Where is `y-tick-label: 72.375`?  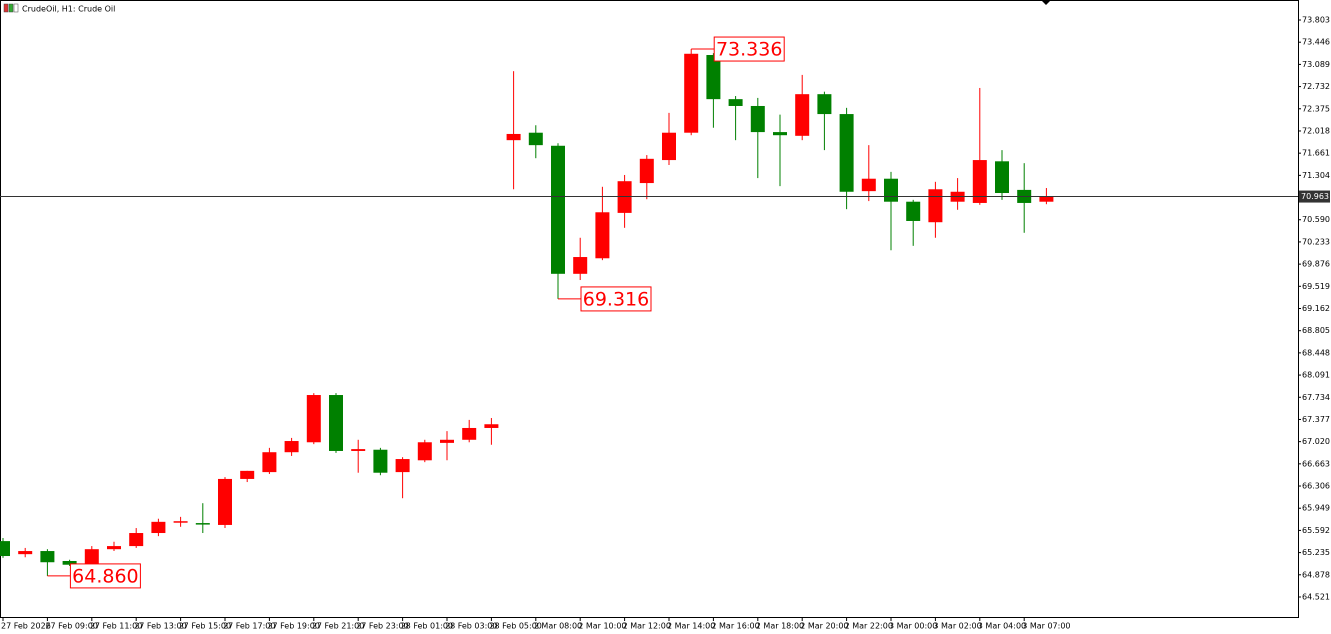 y-tick-label: 72.375 is located at coordinates (1316, 108).